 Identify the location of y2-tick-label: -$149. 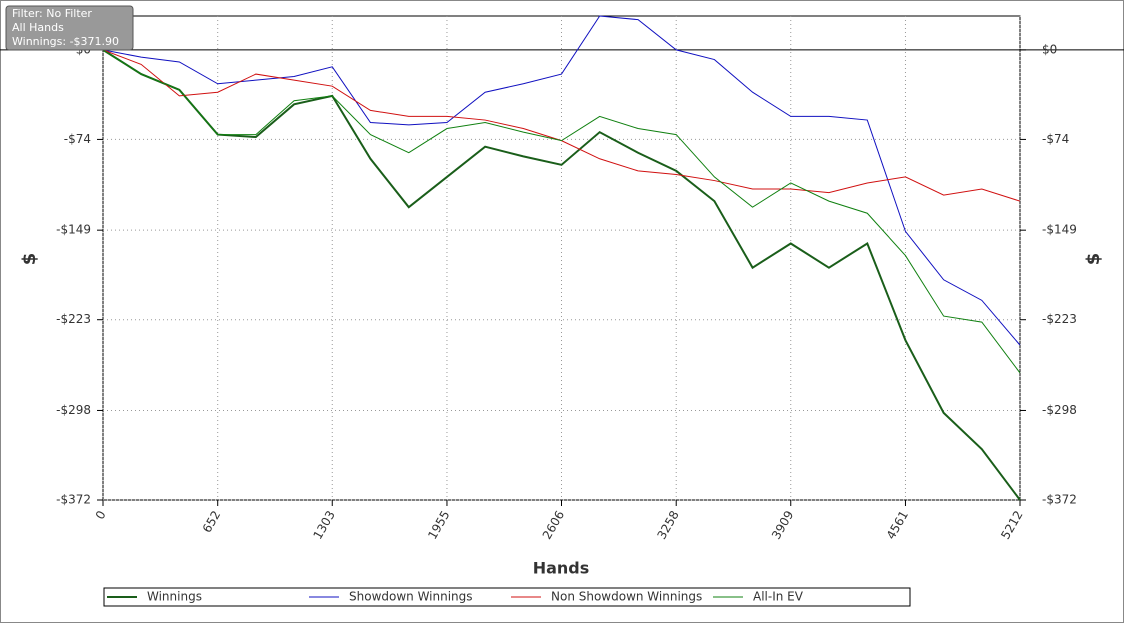
(1059, 230).